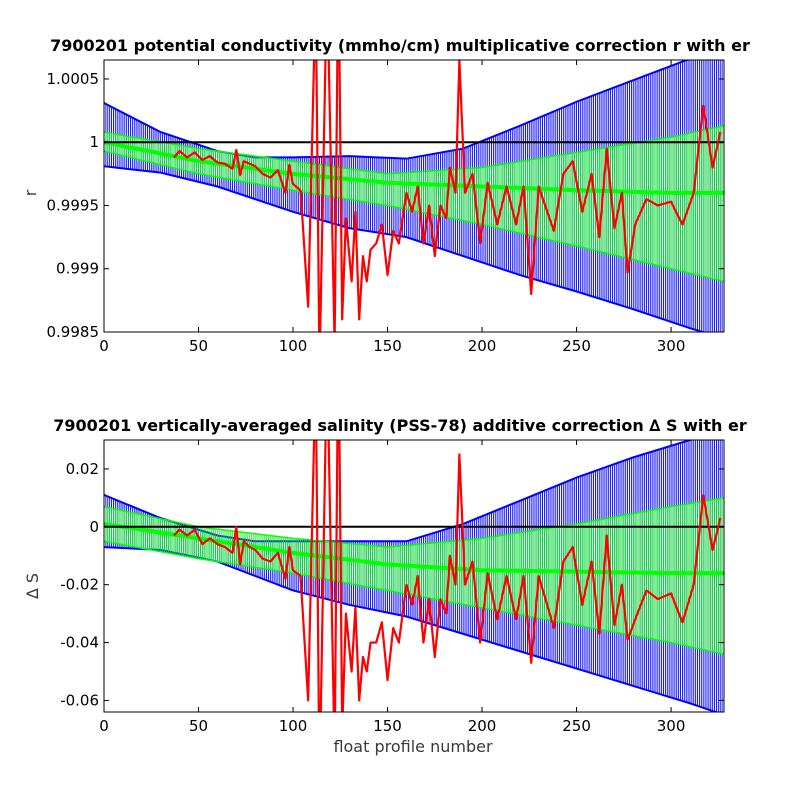 Image resolution: width=800 pixels, height=800 pixels. I want to click on y-tick-label: 0.999, so click(77, 269).